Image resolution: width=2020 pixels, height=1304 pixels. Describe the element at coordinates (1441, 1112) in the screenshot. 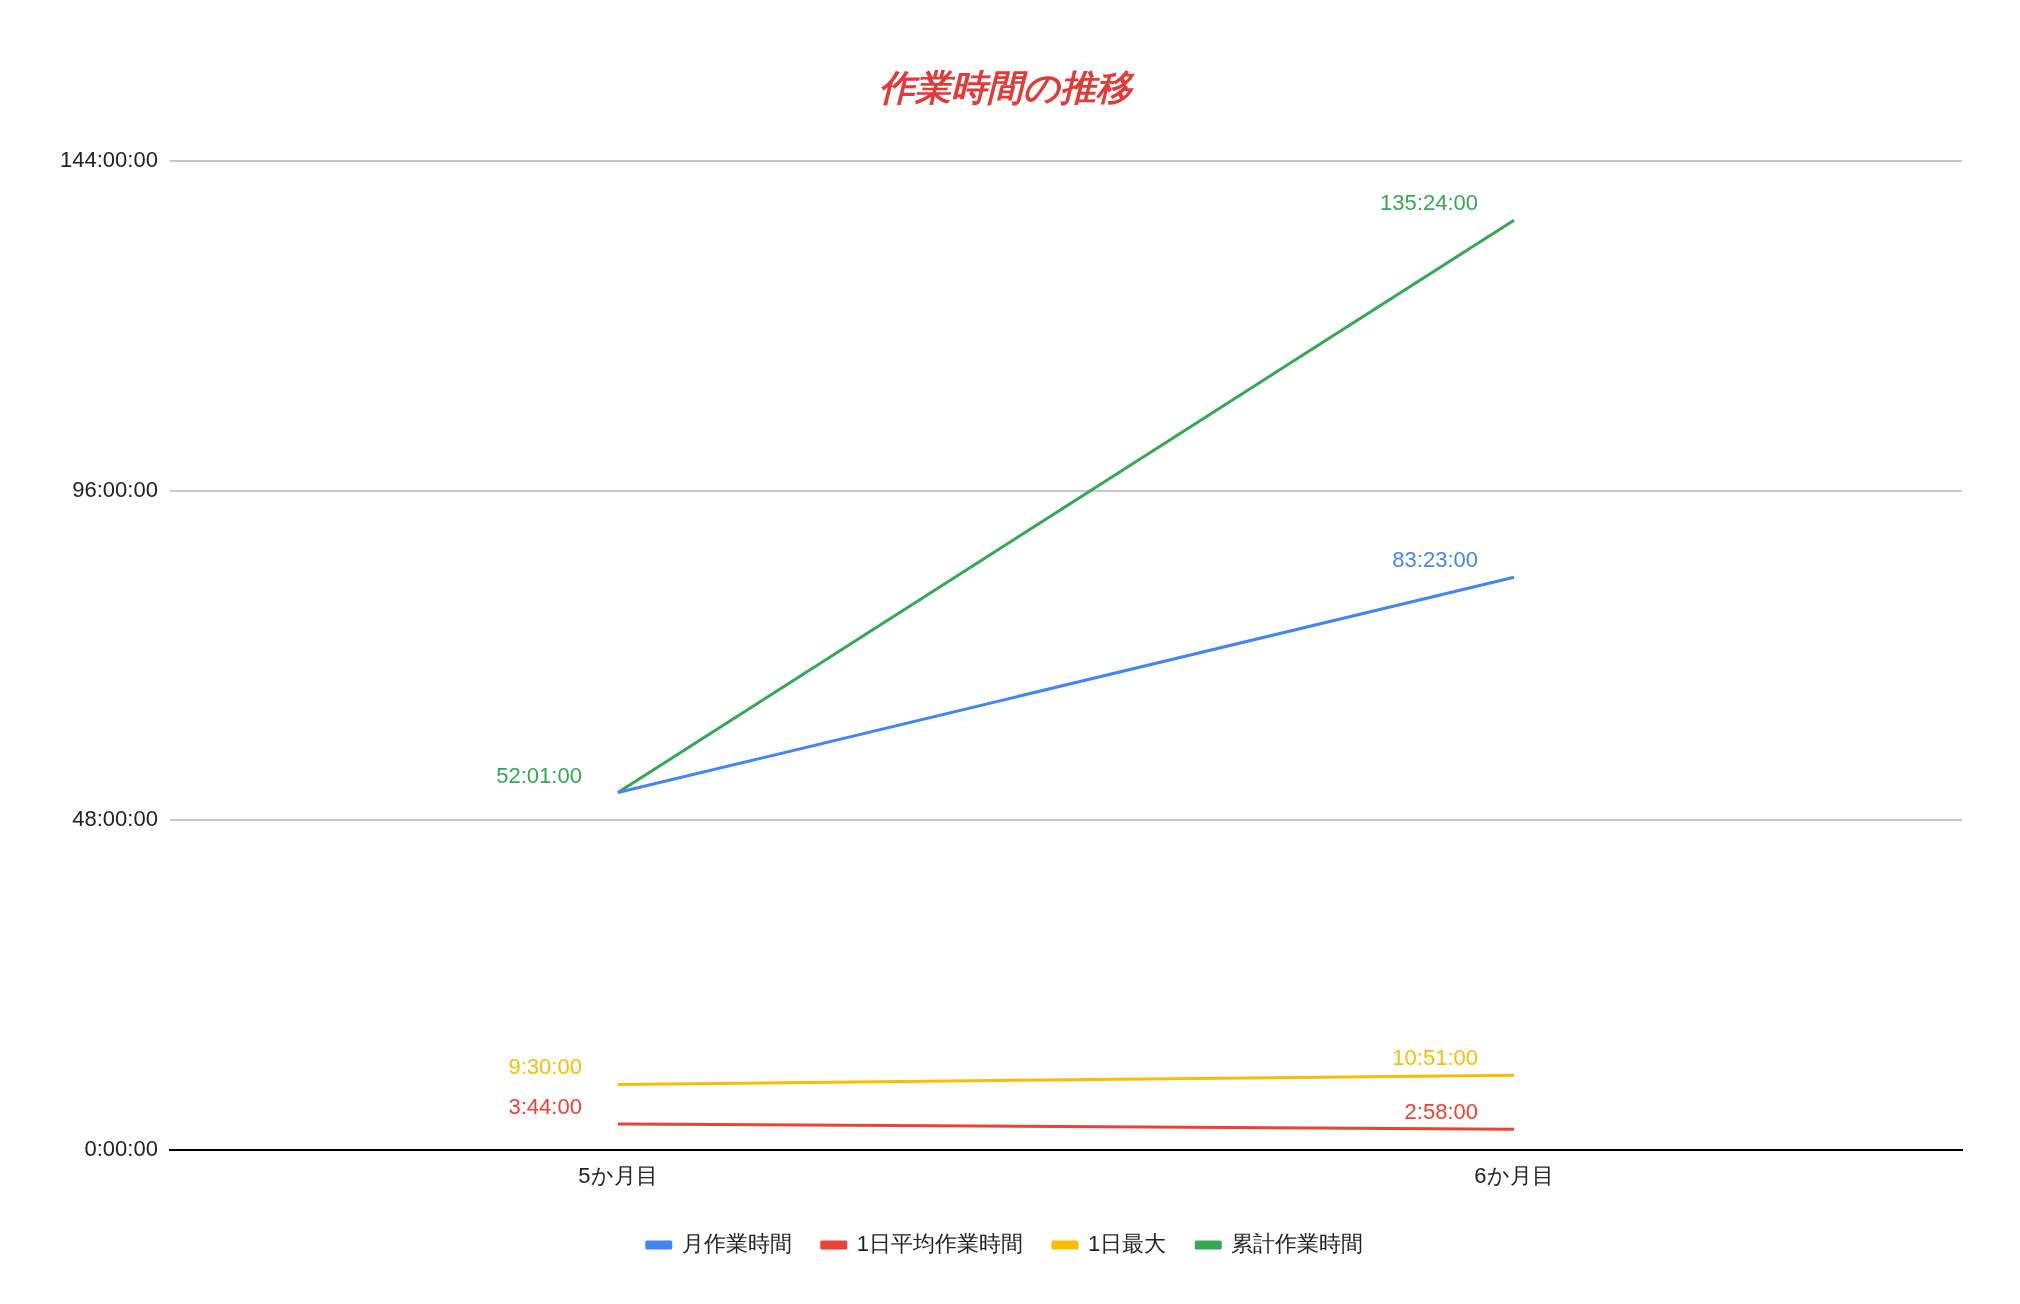

I see `data-label: 2:58:00` at that location.